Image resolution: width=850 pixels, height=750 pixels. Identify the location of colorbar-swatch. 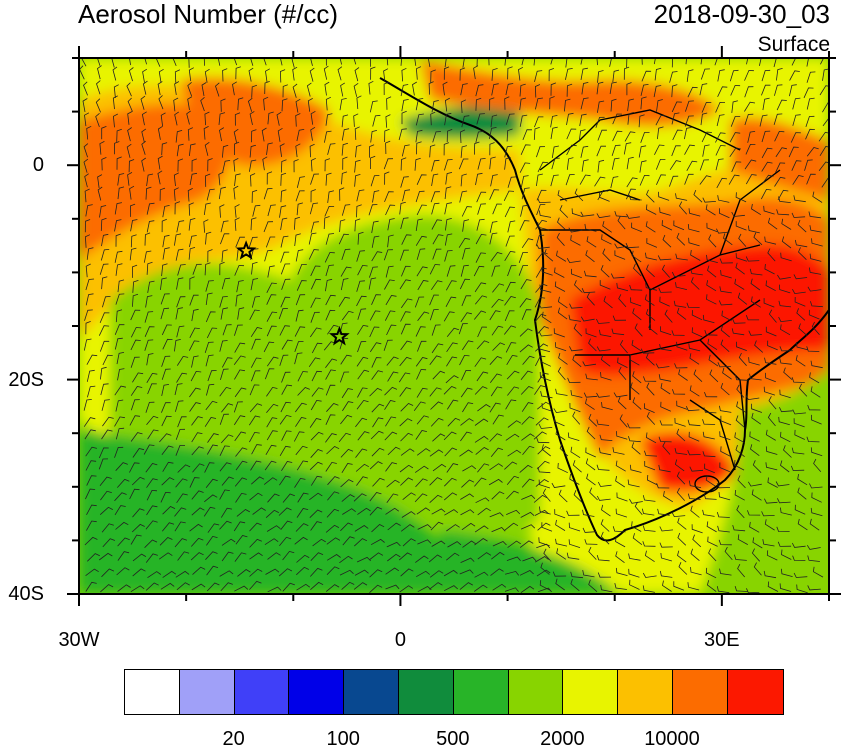
(317, 692).